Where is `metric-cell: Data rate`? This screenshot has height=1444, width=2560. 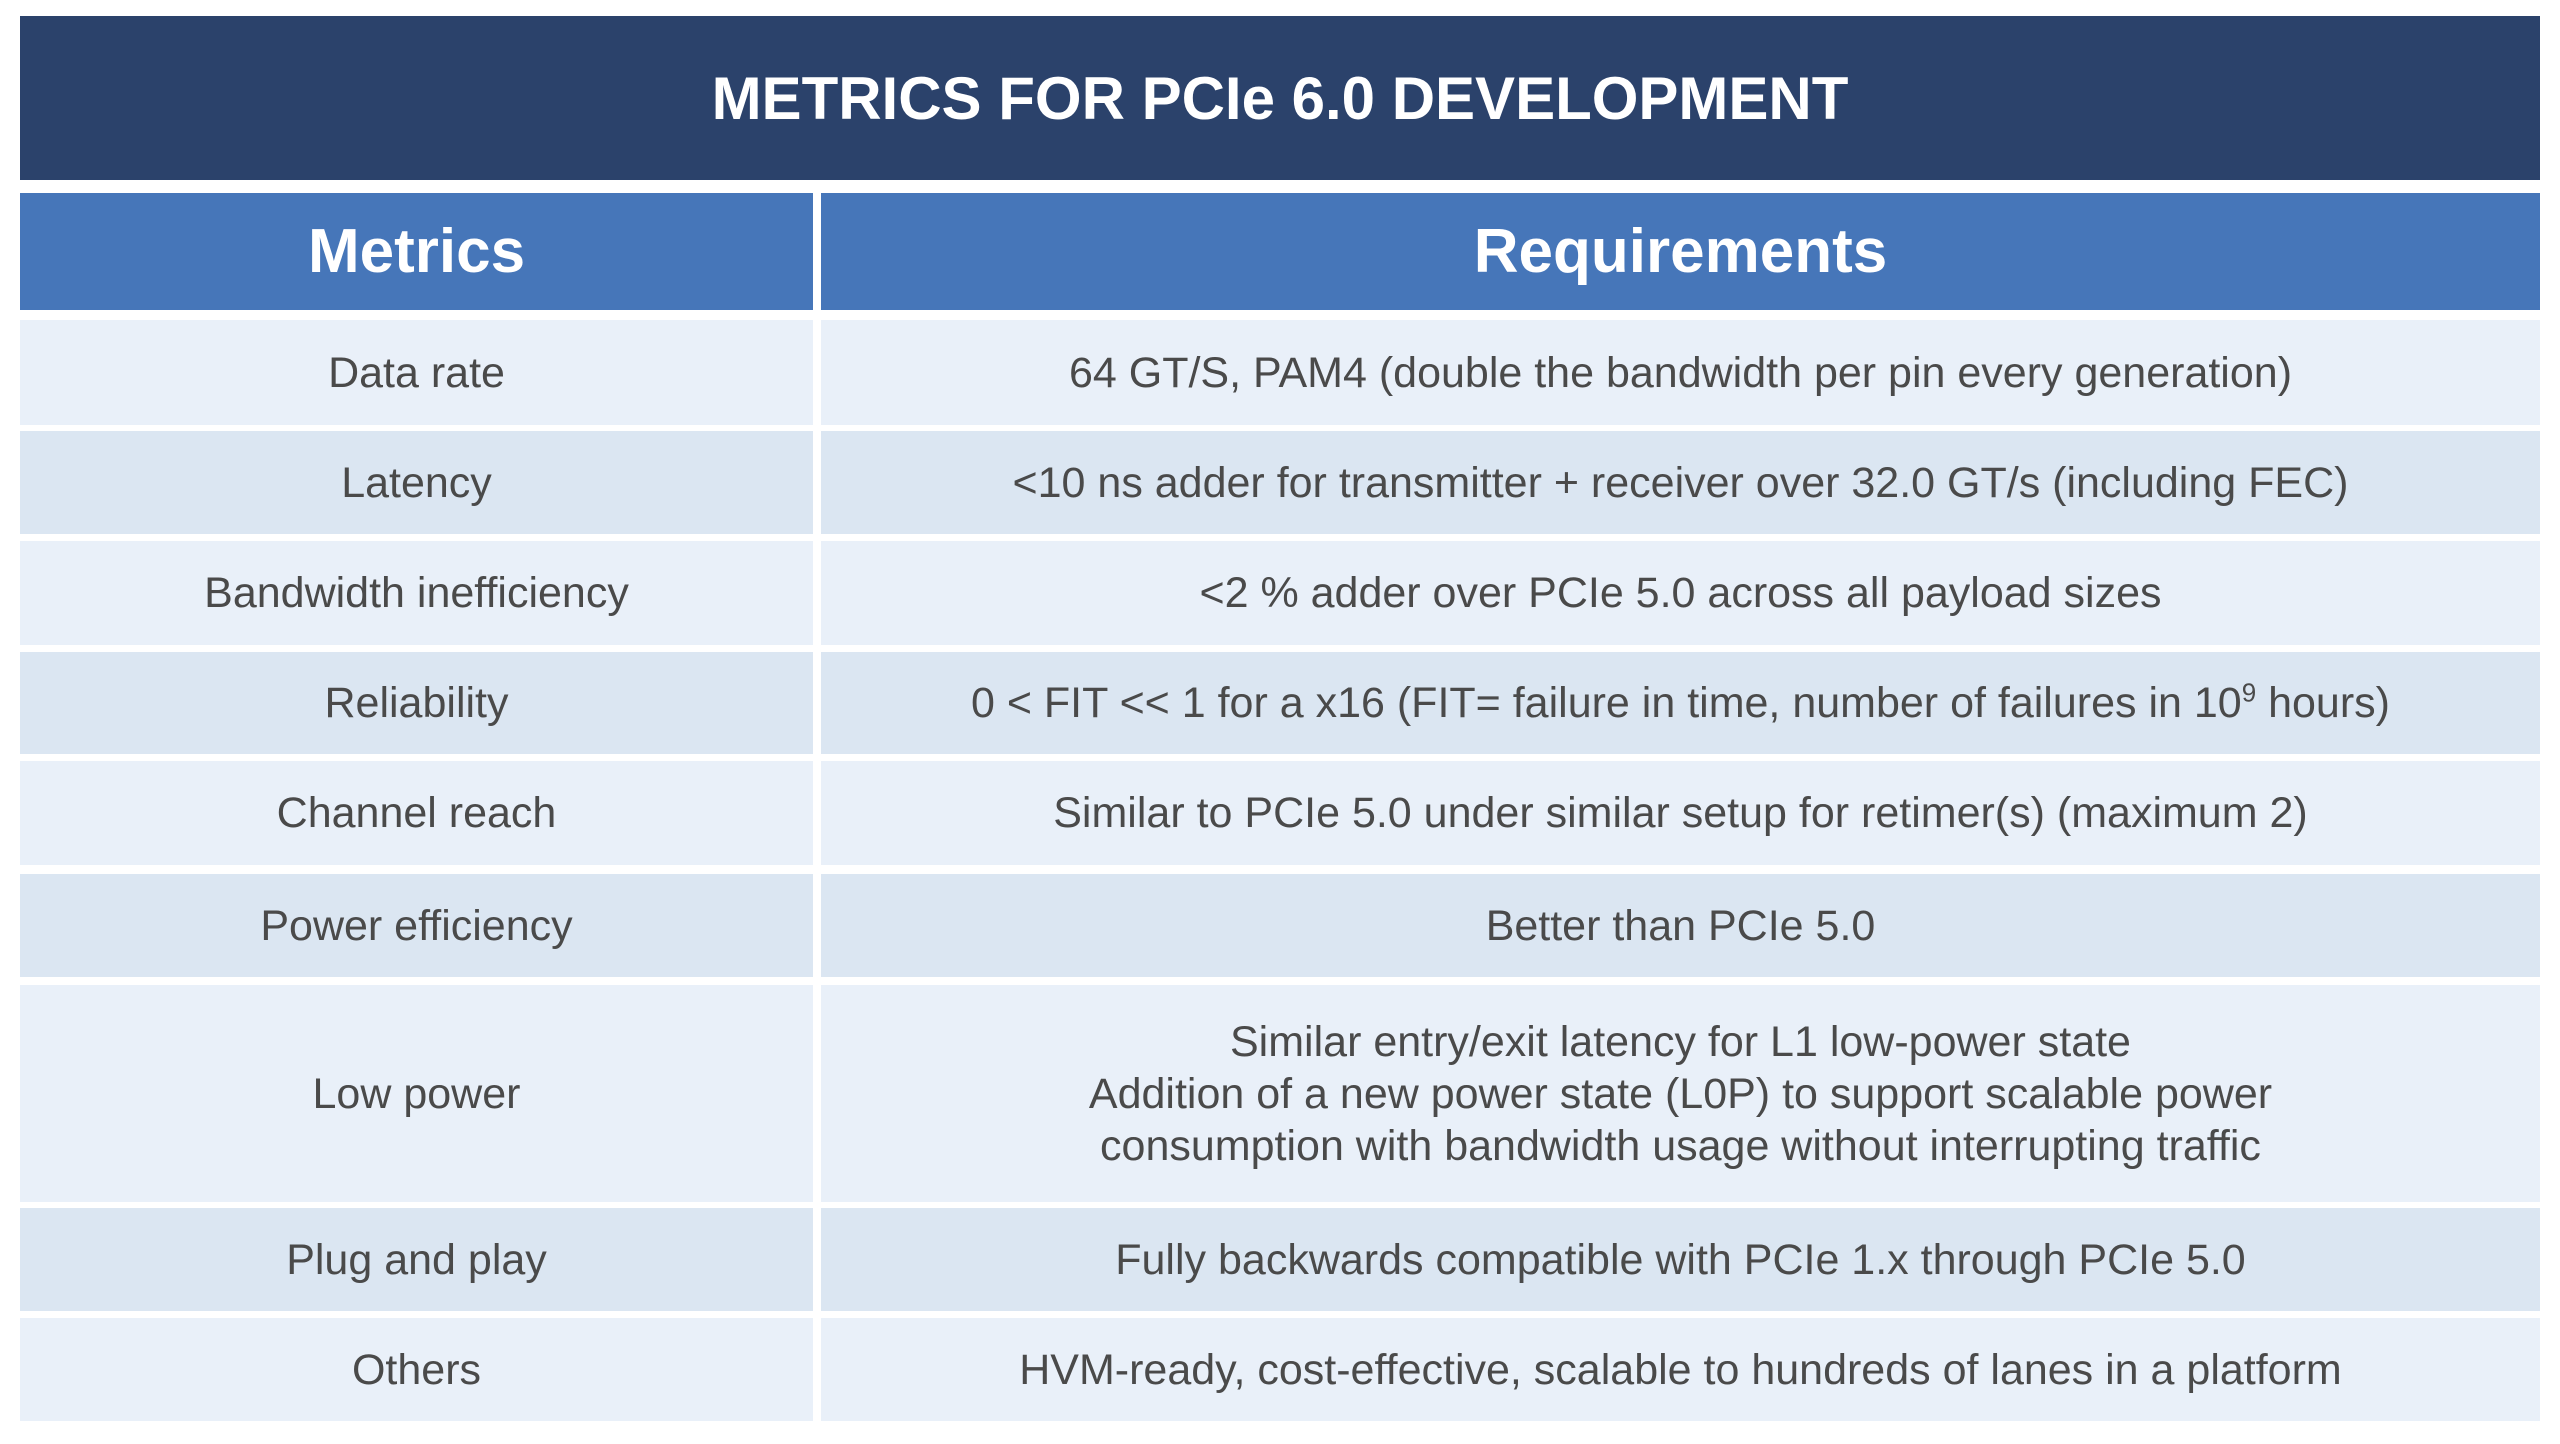 metric-cell: Data rate is located at coordinates (416, 372).